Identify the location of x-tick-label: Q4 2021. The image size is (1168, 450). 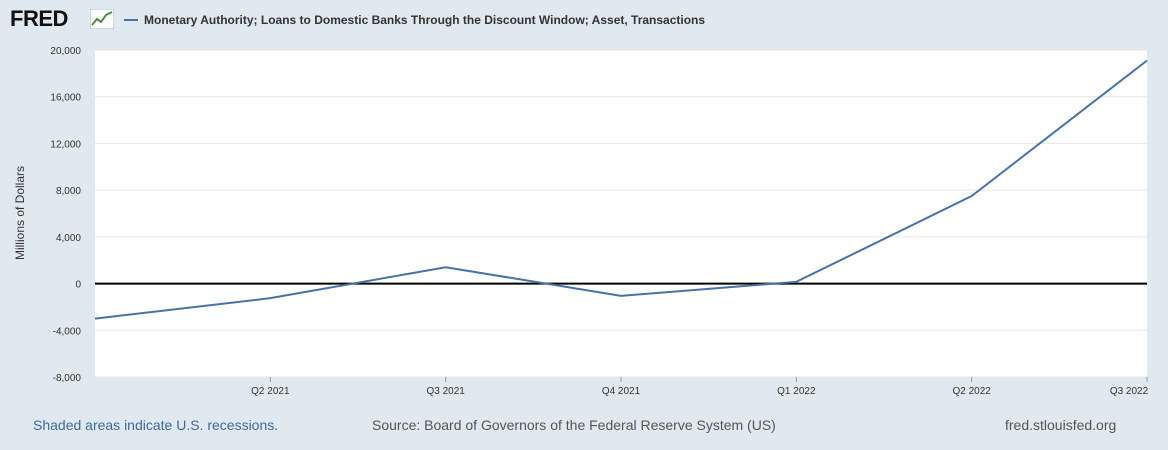
(621, 391).